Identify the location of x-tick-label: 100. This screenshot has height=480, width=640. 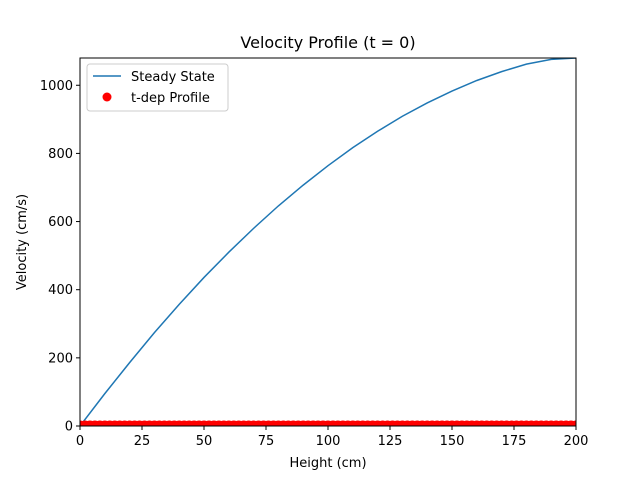
(328, 441).